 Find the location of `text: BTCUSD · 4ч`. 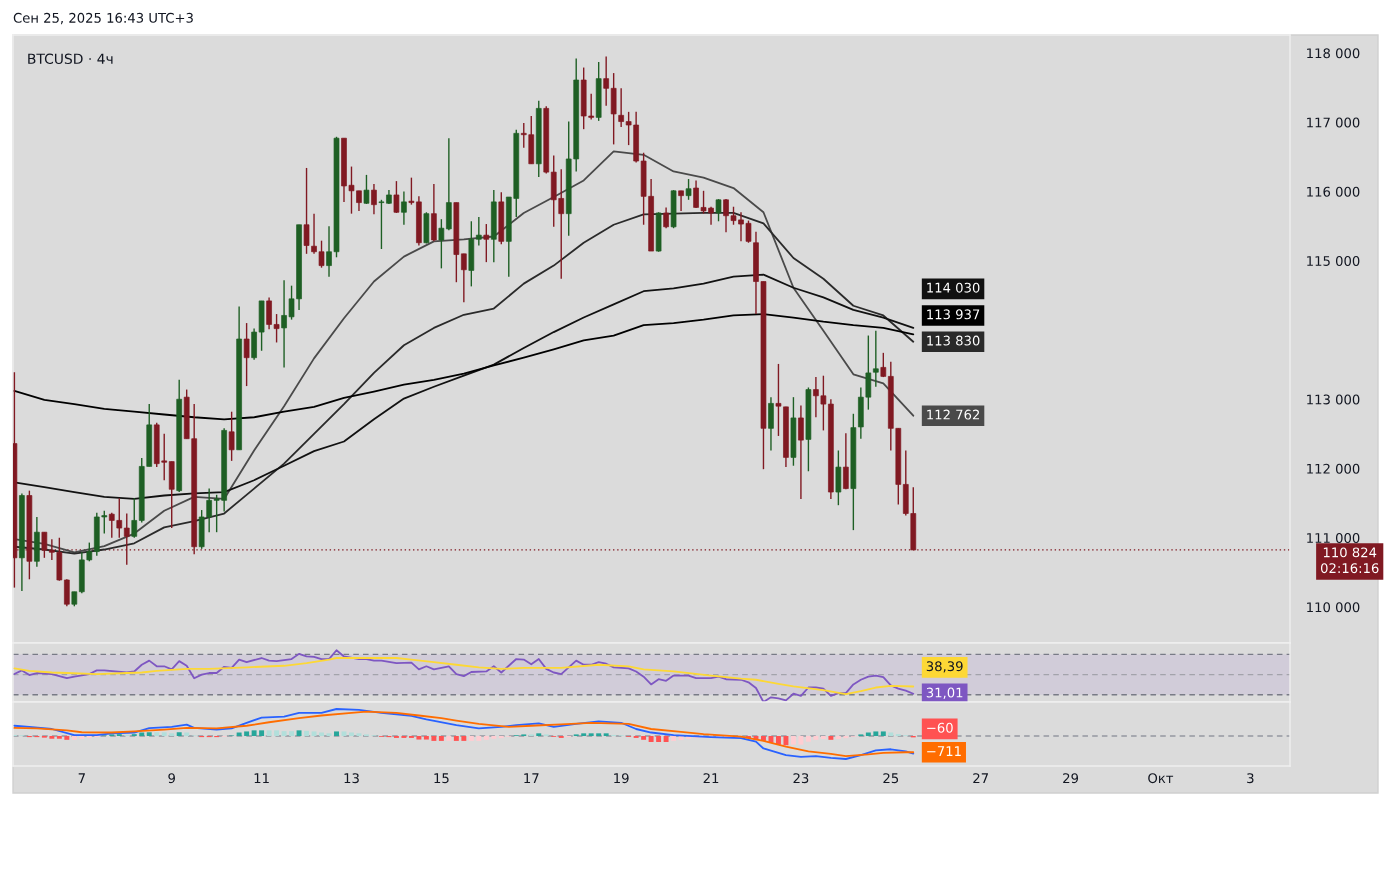

text: BTCUSD · 4ч is located at coordinates (70, 59).